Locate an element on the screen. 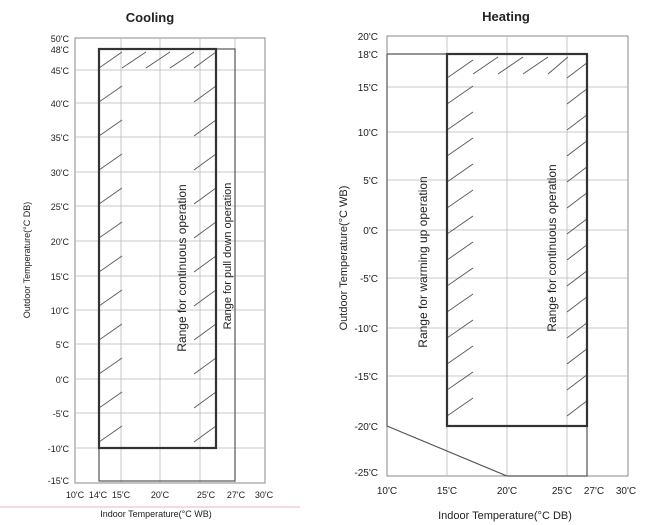 This screenshot has height=525, width=646. cooling-ytick: 50'C is located at coordinates (60, 39).